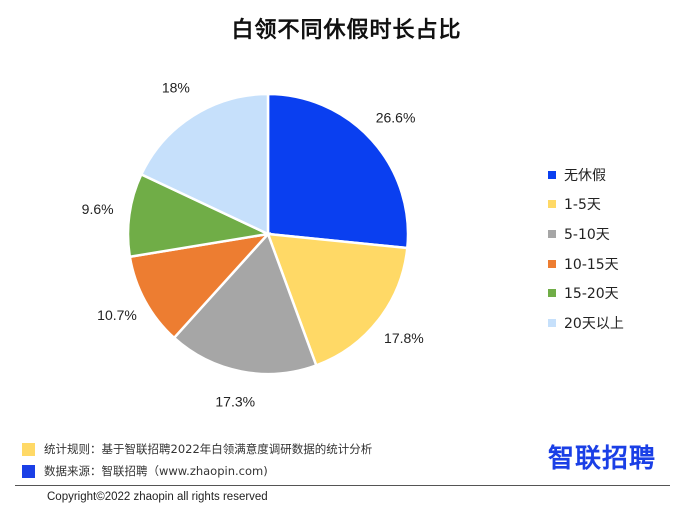  What do you see at coordinates (117, 315) in the screenshot?
I see `data-label: 10.7%` at bounding box center [117, 315].